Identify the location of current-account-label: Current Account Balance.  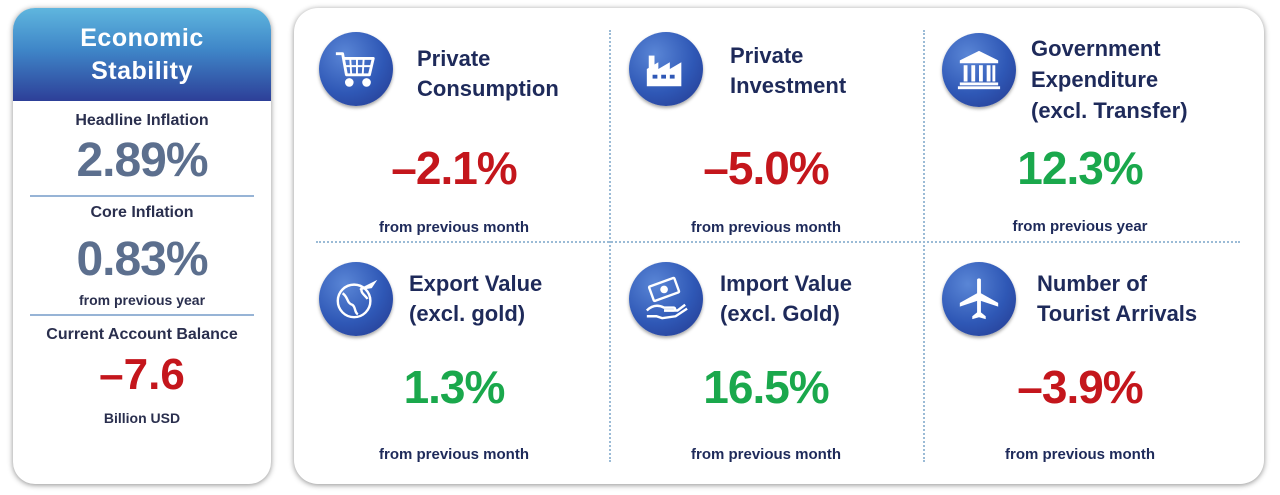
(142, 334).